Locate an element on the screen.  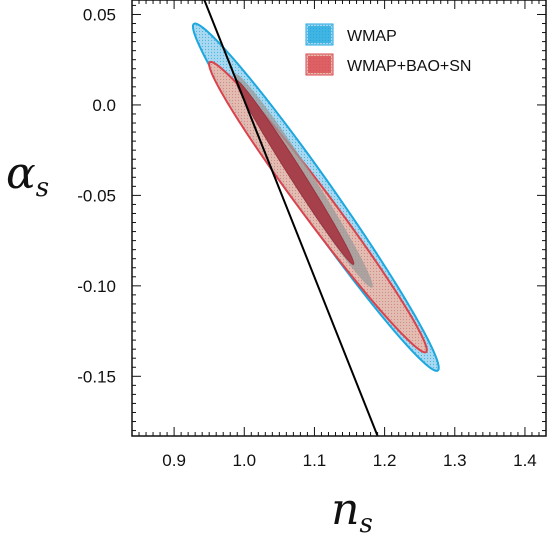
x-axis-title: ns is located at coordinates (352, 508).